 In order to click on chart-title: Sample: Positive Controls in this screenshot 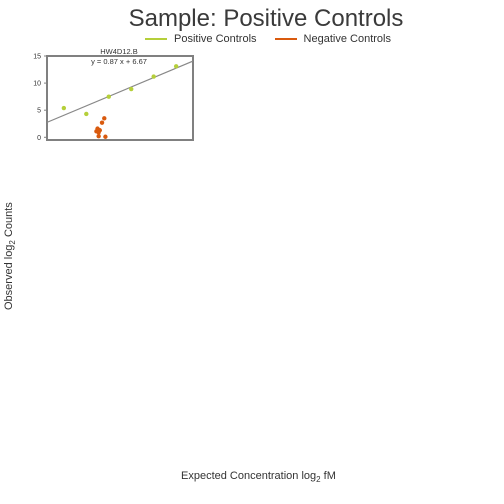, I will do `click(266, 18)`.